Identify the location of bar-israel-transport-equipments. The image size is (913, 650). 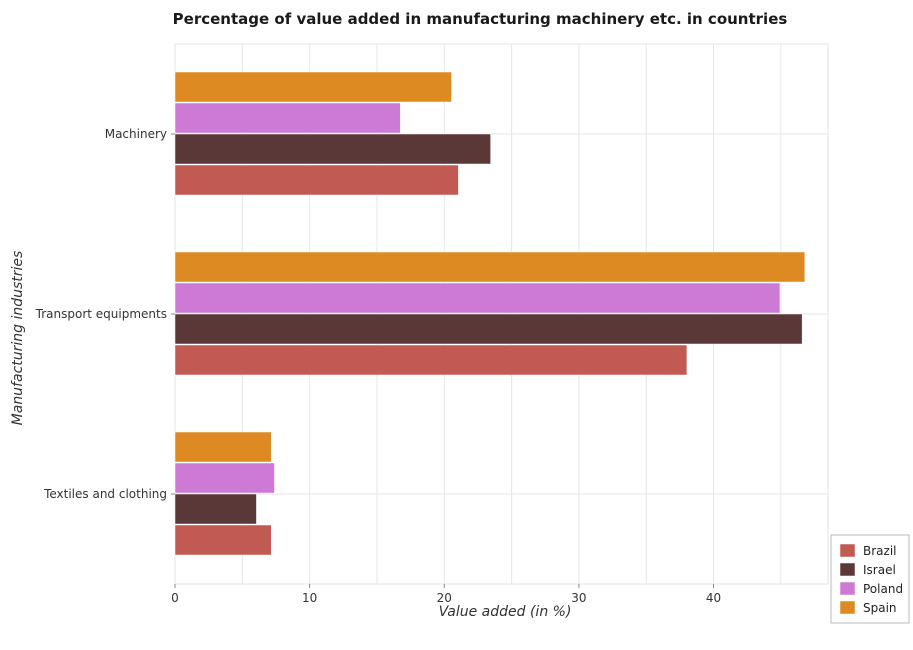
(488, 329).